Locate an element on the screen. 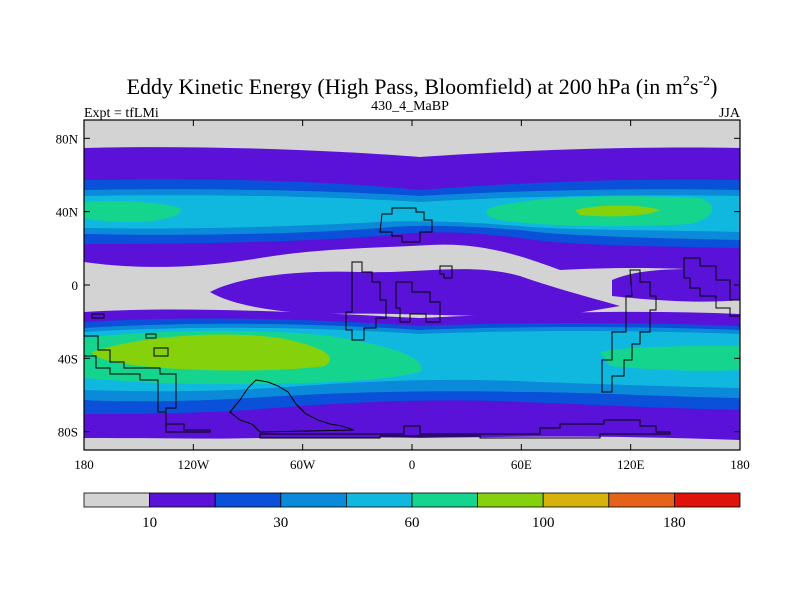 The image size is (800, 600). nh-yellowgreen-core is located at coordinates (617, 211).